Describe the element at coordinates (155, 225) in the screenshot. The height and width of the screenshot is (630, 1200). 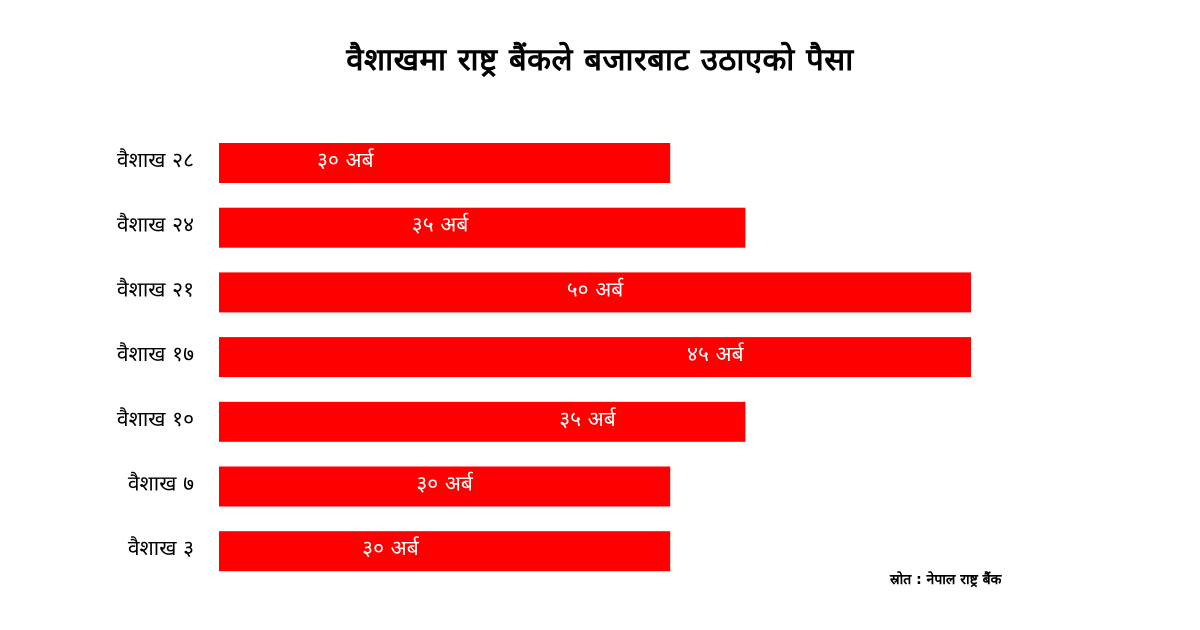
I see `category-label: वैशाख २४` at that location.